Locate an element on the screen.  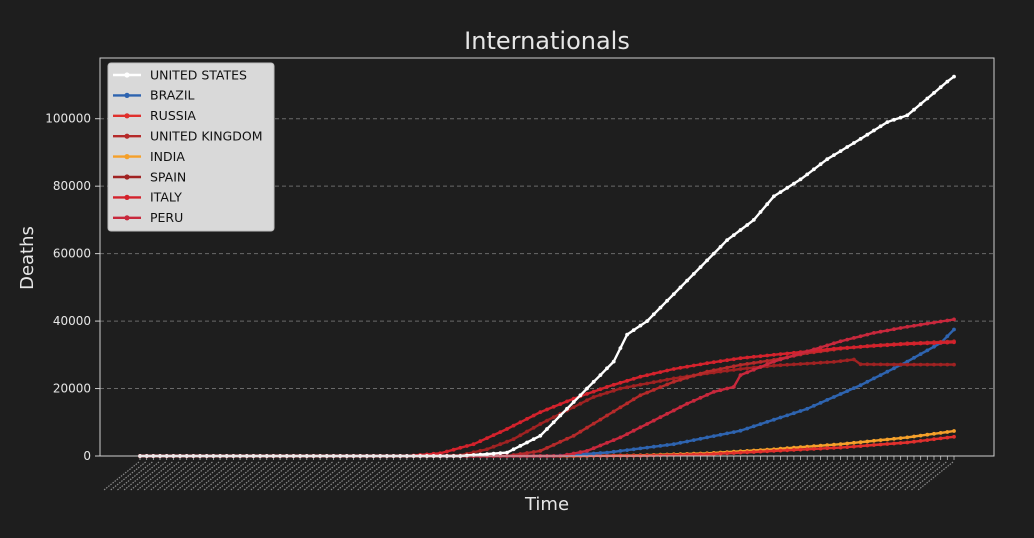
y-axis-label: Deaths is located at coordinates (27, 258).